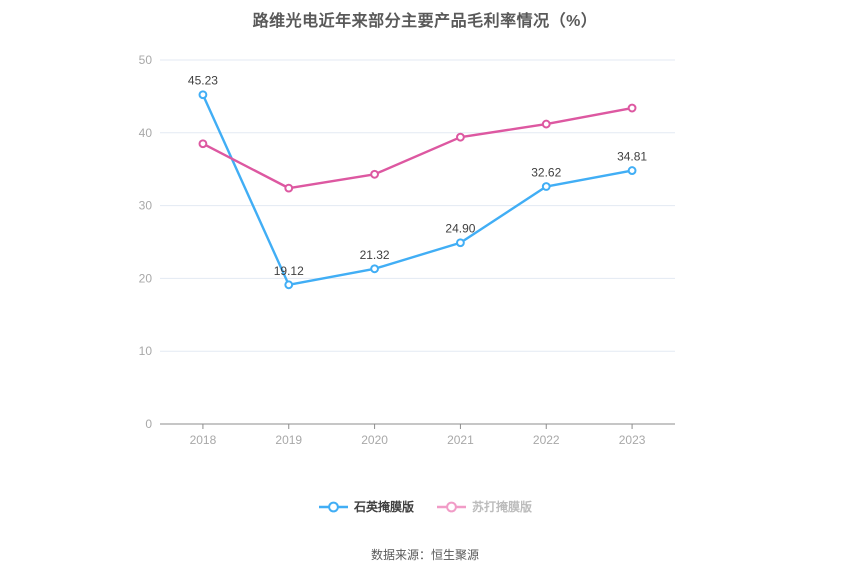 The image size is (850, 575). What do you see at coordinates (425, 506) in the screenshot?
I see `chart-legend: 石英掩膜版 苏打掩膜版` at bounding box center [425, 506].